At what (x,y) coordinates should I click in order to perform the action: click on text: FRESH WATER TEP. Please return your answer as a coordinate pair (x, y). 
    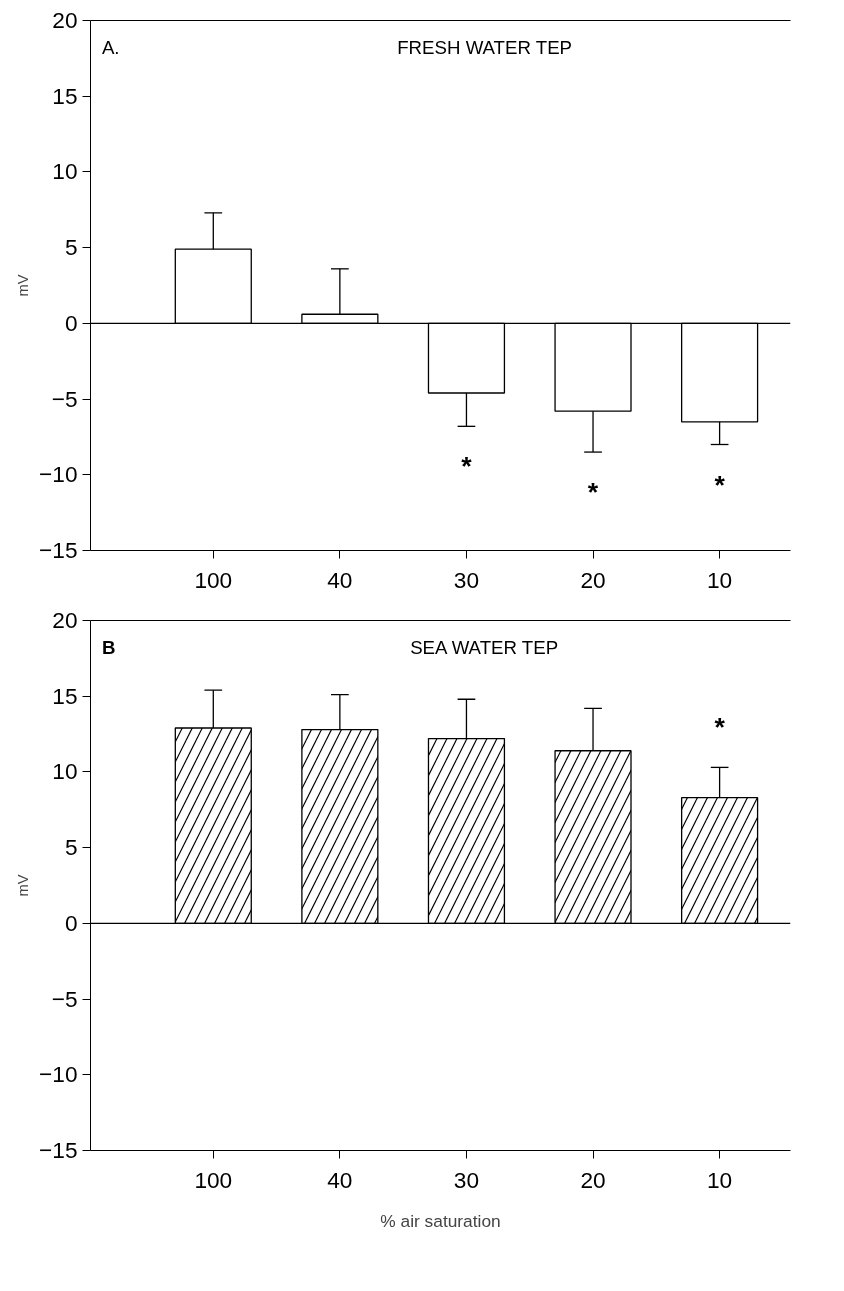
    Looking at the image, I should click on (485, 47).